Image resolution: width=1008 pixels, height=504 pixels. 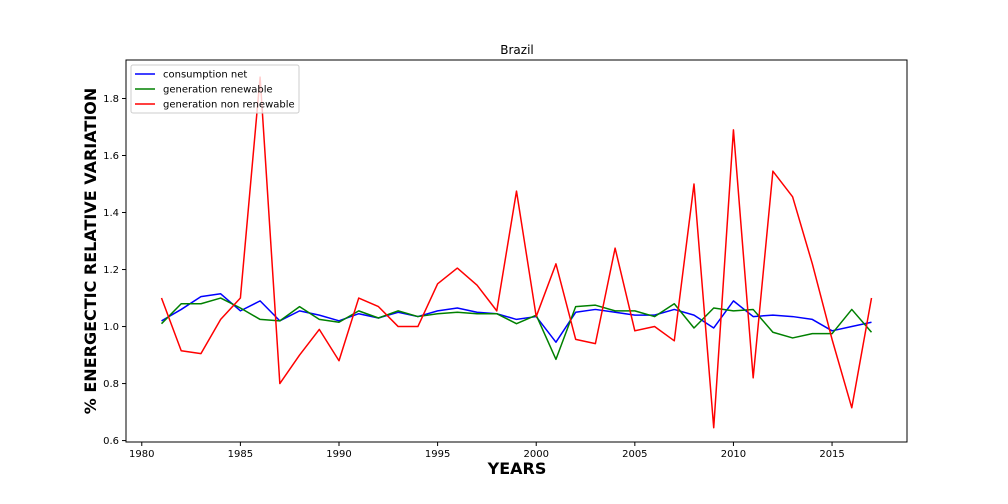 What do you see at coordinates (90, 251) in the screenshot?
I see `y-axis-title: % ENERGECTIC RELATIVE VARIATION` at bounding box center [90, 251].